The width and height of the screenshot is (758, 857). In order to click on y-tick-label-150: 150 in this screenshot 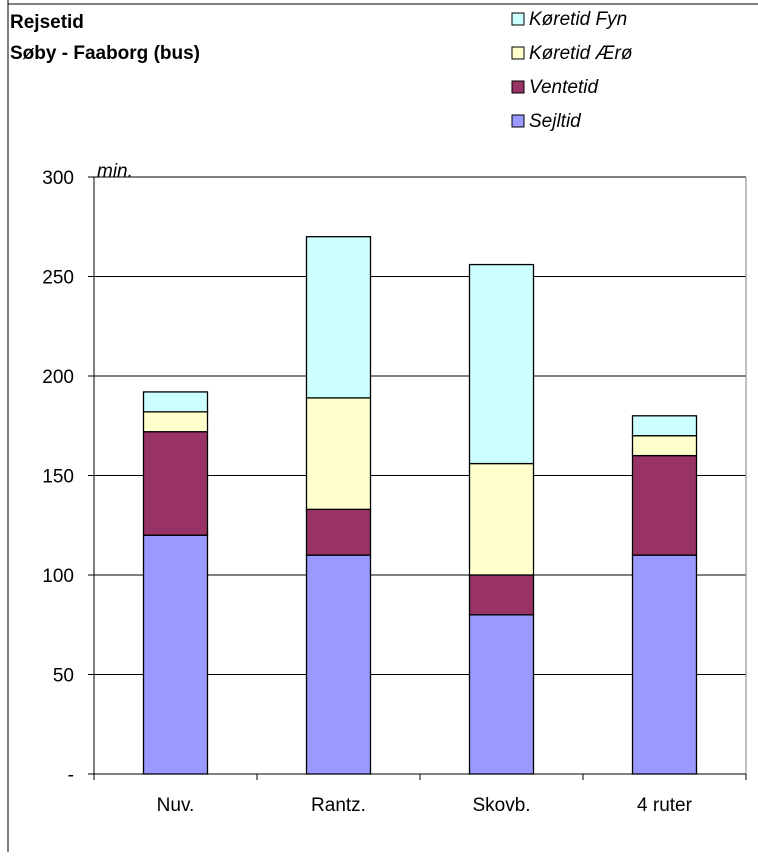, I will do `click(58, 477)`.